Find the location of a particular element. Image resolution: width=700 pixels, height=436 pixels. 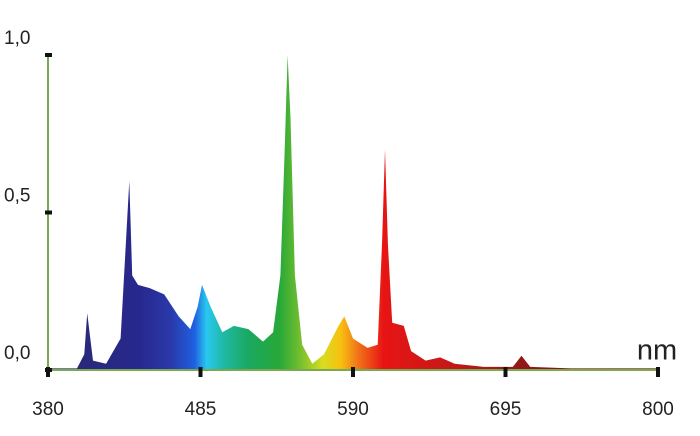

y-tick-label: 0,0 is located at coordinates (17, 353).